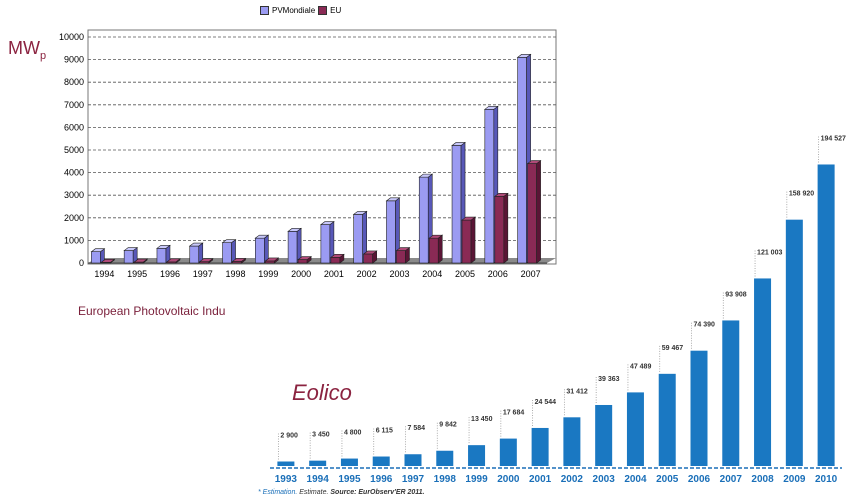 This screenshot has height=503, width=849. Describe the element at coordinates (264, 10) in the screenshot. I see `legend-swatch-world` at that location.